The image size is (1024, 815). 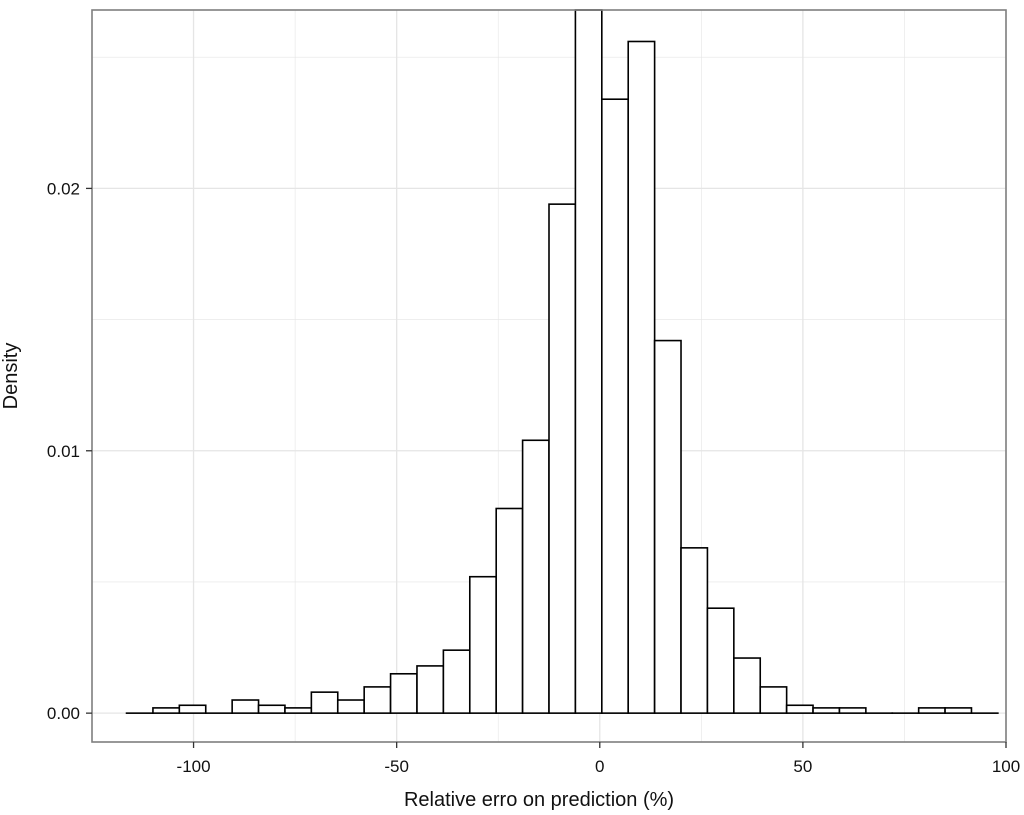 I want to click on y-axis-title: Density, so click(x=11, y=376).